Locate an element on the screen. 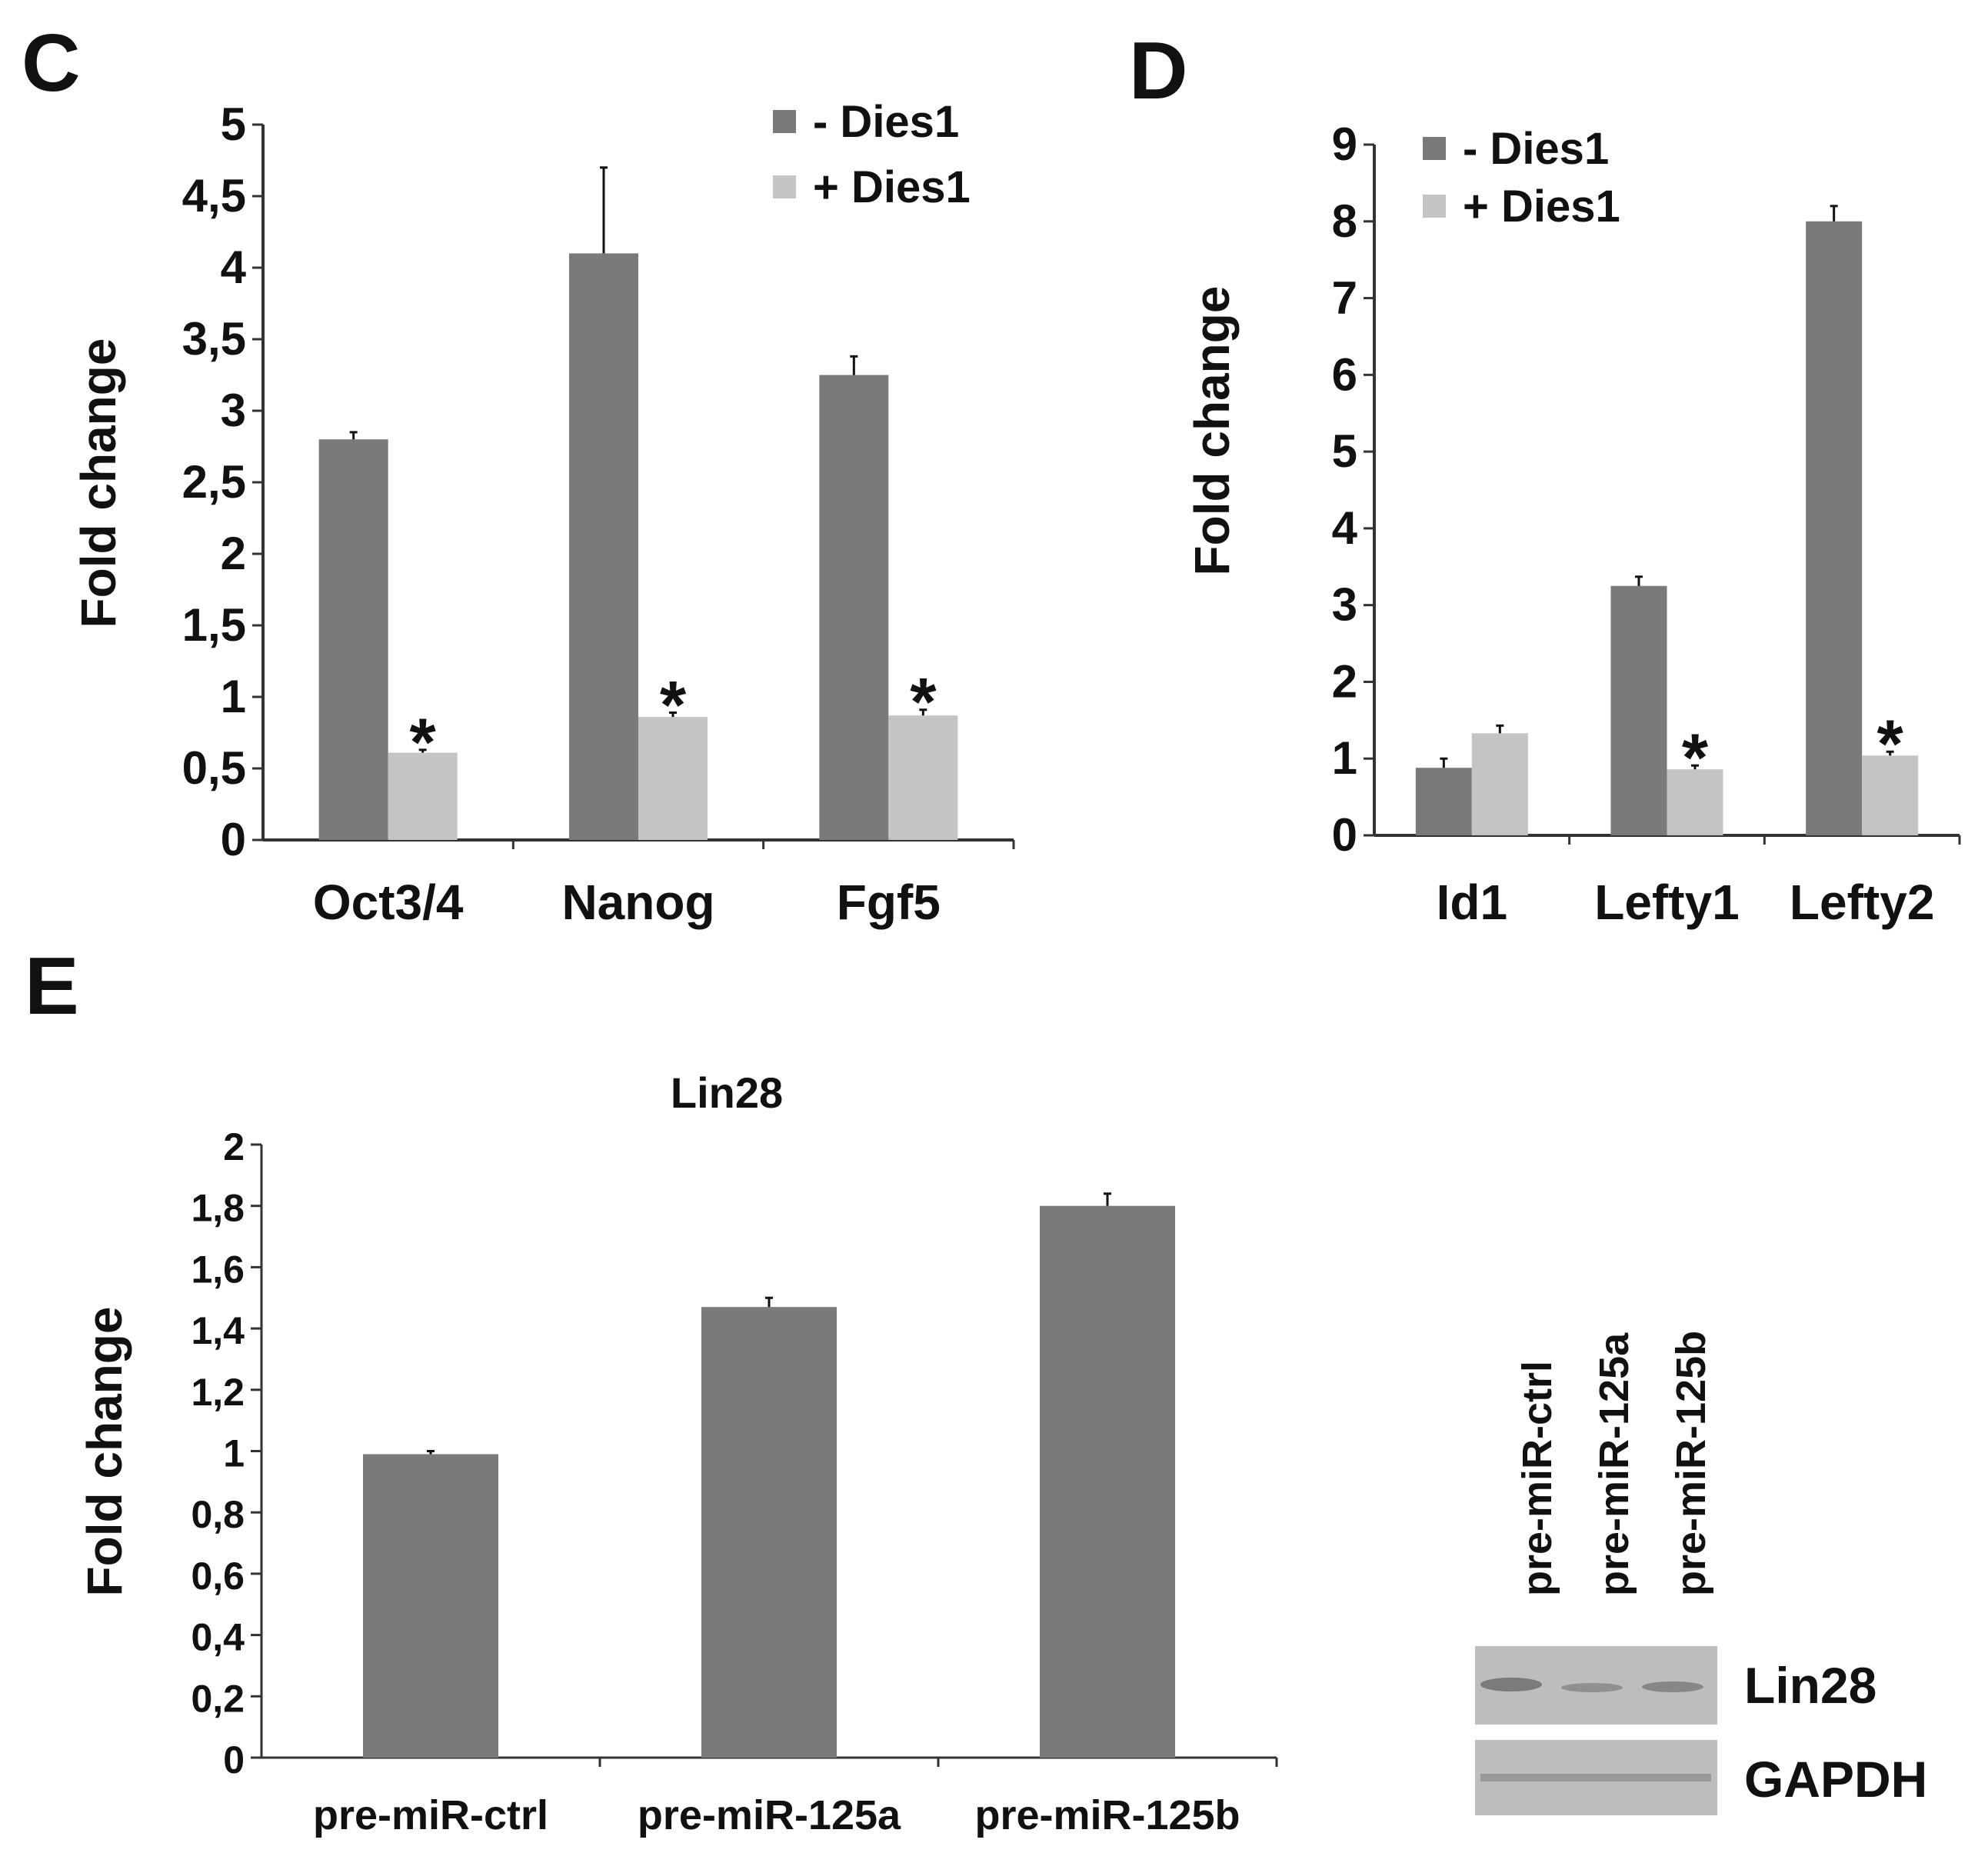 This screenshot has width=1988, height=1873. category-label: Lefty2 is located at coordinates (1862, 902).